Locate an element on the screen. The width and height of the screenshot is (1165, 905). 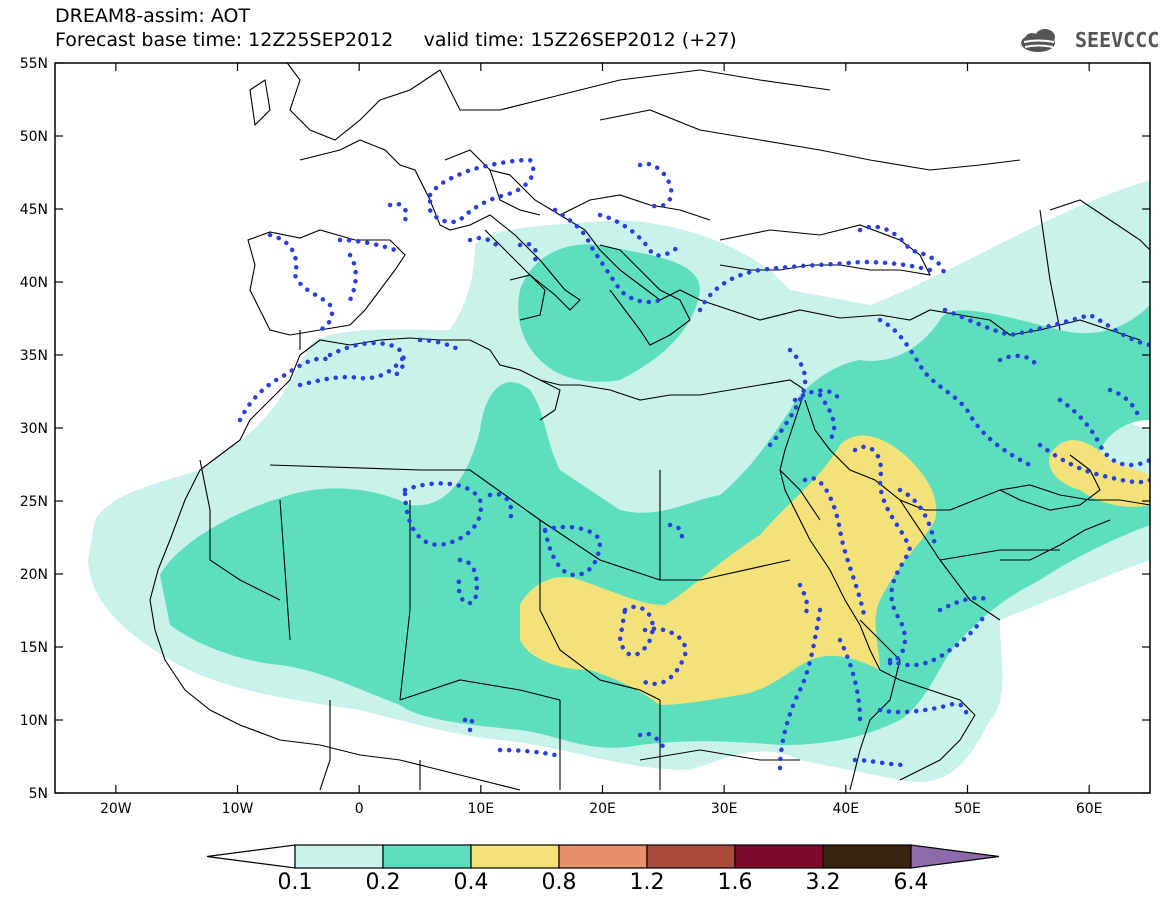
aot-field-high is located at coordinates (728, 570).